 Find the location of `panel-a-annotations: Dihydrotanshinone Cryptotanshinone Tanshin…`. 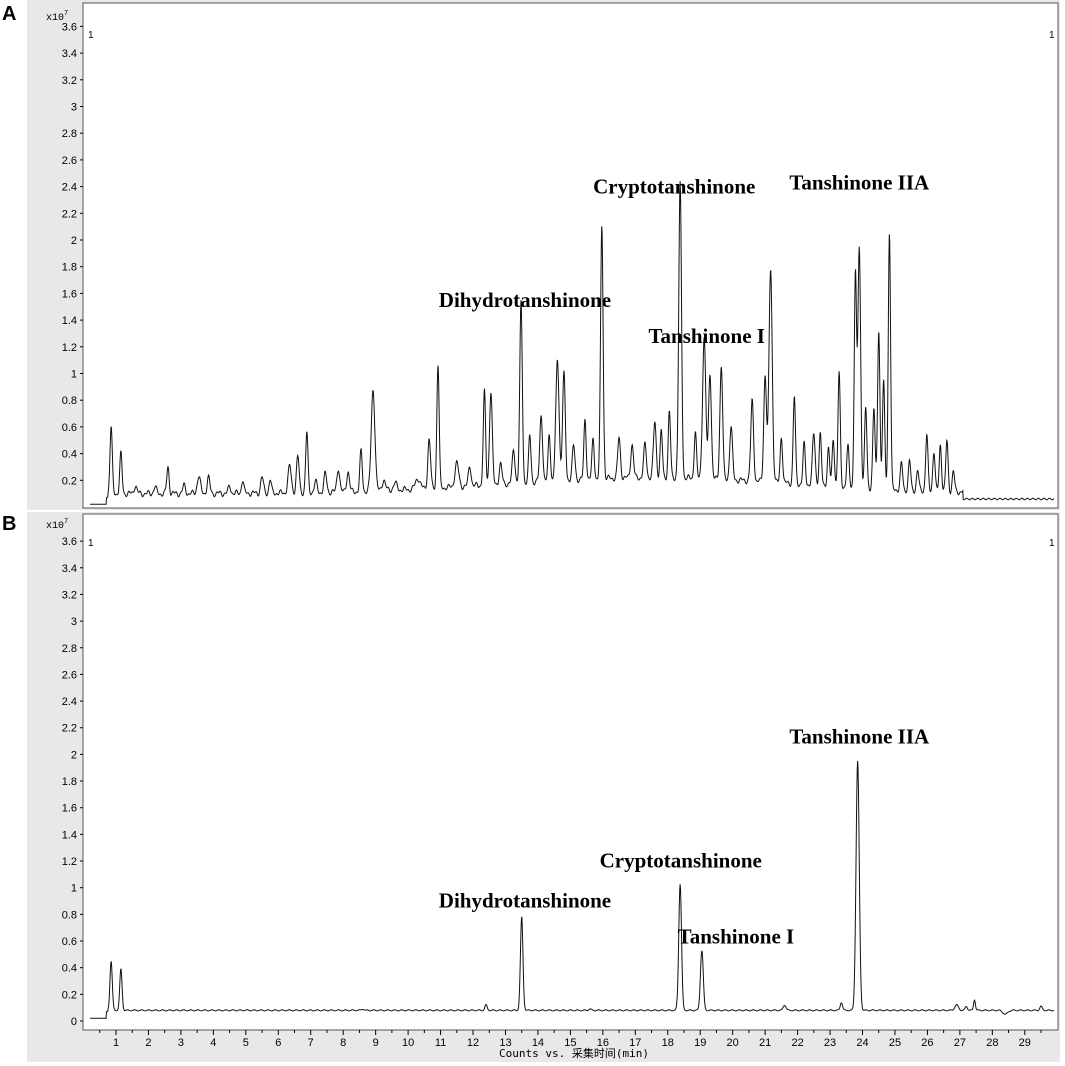

panel-a-annotations: Dihydrotanshinone Cryptotanshinone Tanshin… is located at coordinates (684, 259).